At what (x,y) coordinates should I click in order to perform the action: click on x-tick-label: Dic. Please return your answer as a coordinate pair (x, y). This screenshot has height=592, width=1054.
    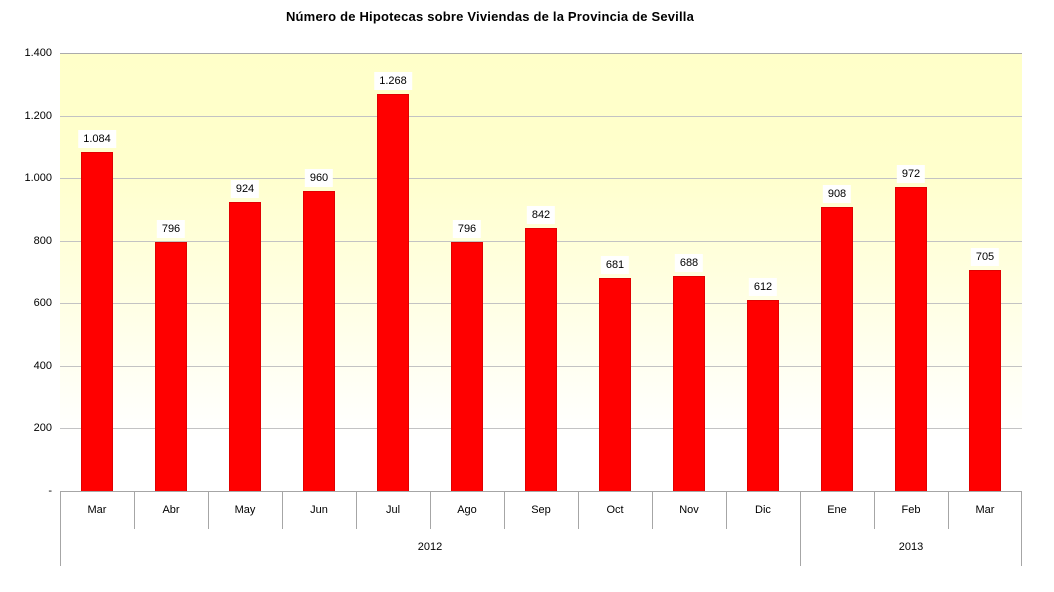
    Looking at the image, I should click on (763, 510).